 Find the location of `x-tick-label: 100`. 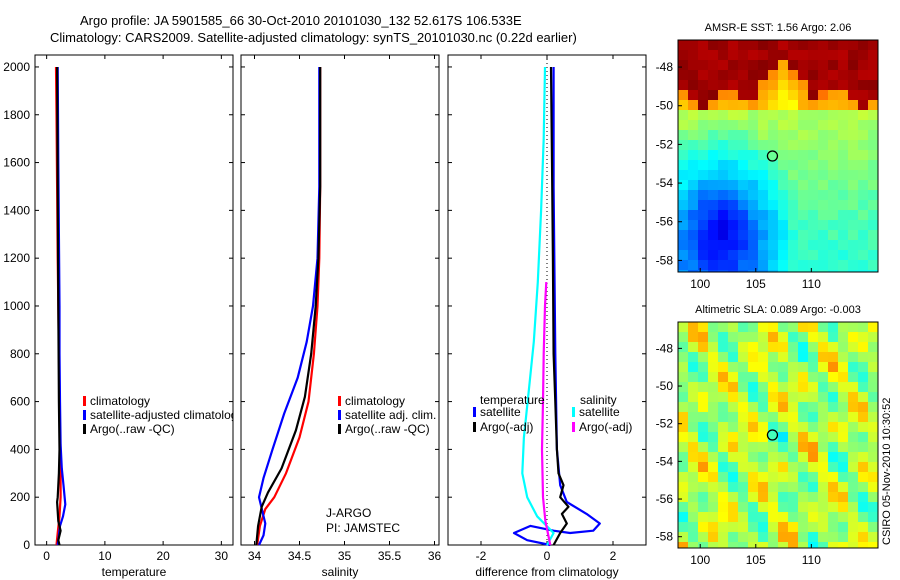

x-tick-label: 100 is located at coordinates (700, 560).